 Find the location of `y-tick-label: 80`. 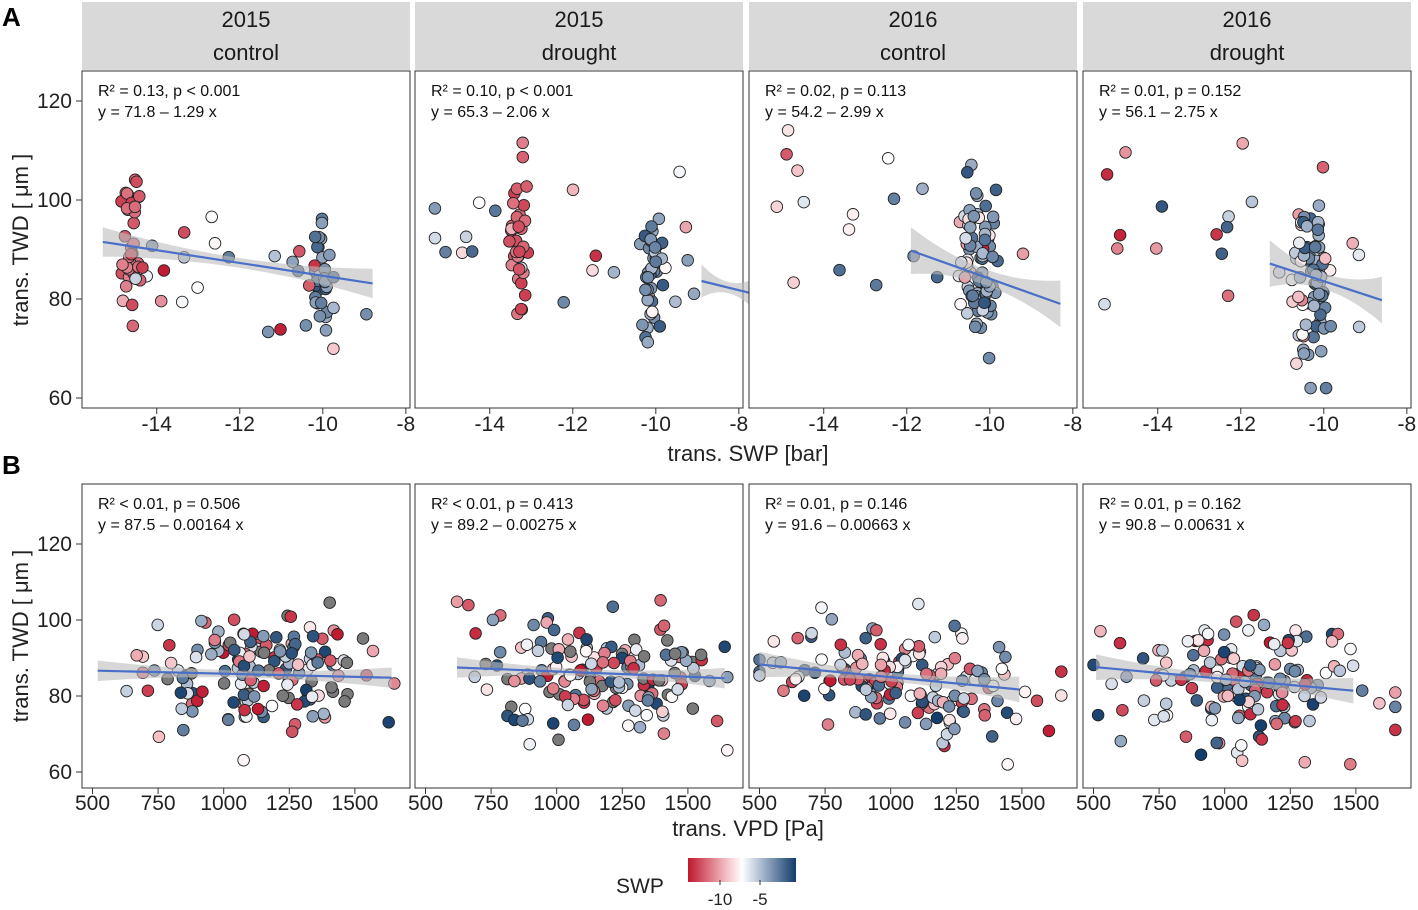

y-tick-label: 80 is located at coordinates (60, 299).